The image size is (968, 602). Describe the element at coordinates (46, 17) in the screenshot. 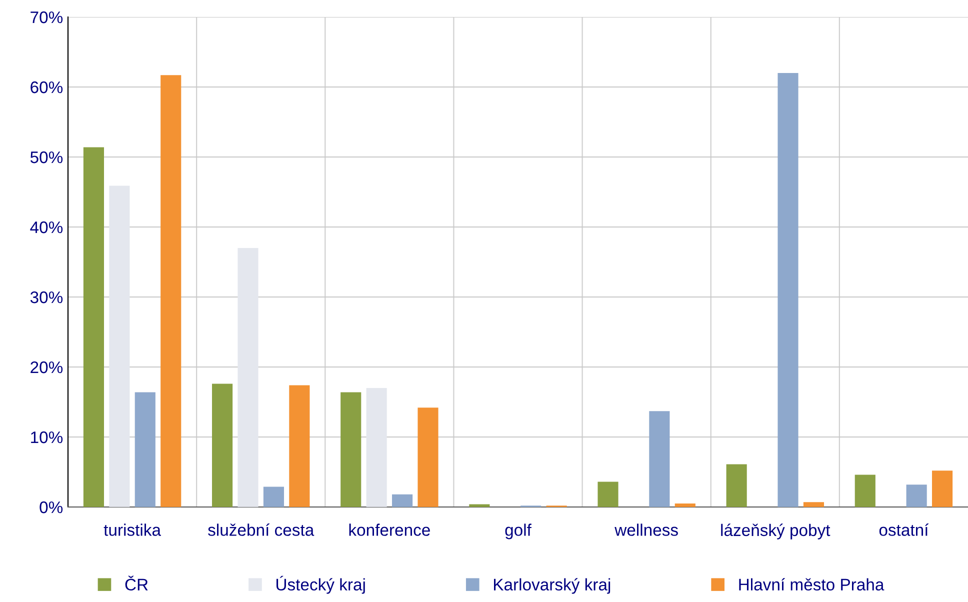

I see `y-tick-label: 70%` at that location.